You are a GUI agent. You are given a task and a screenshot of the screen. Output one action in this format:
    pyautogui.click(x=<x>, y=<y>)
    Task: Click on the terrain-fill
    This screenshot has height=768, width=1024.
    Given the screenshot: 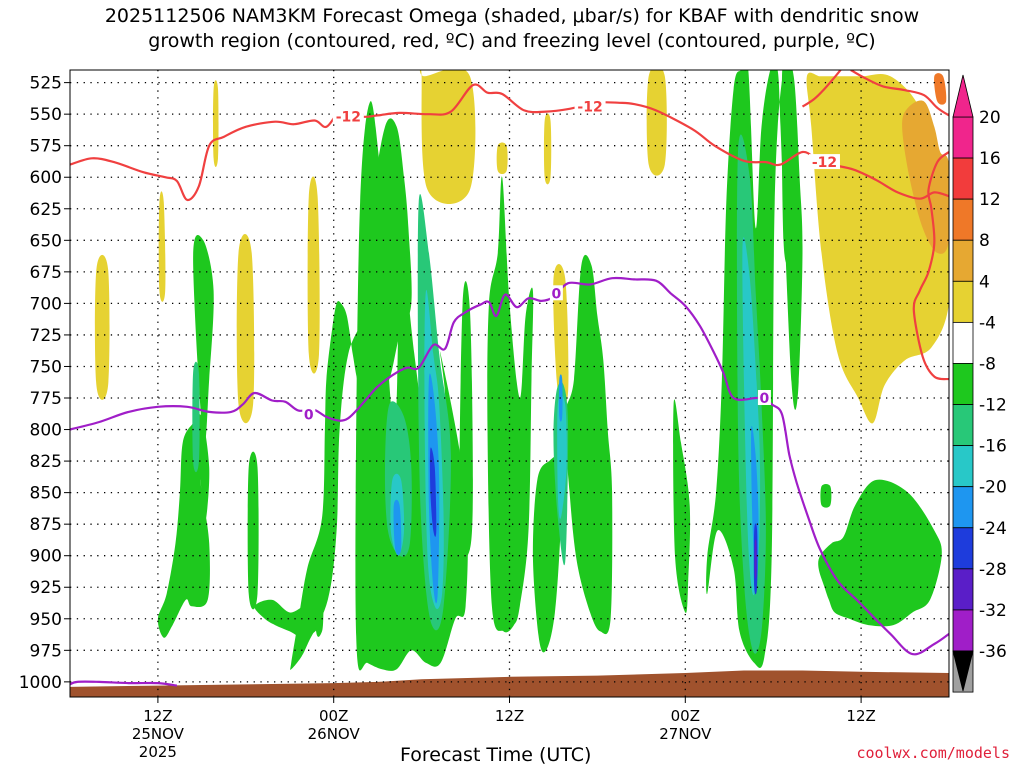 What is the action you would take?
    pyautogui.click(x=509, y=683)
    